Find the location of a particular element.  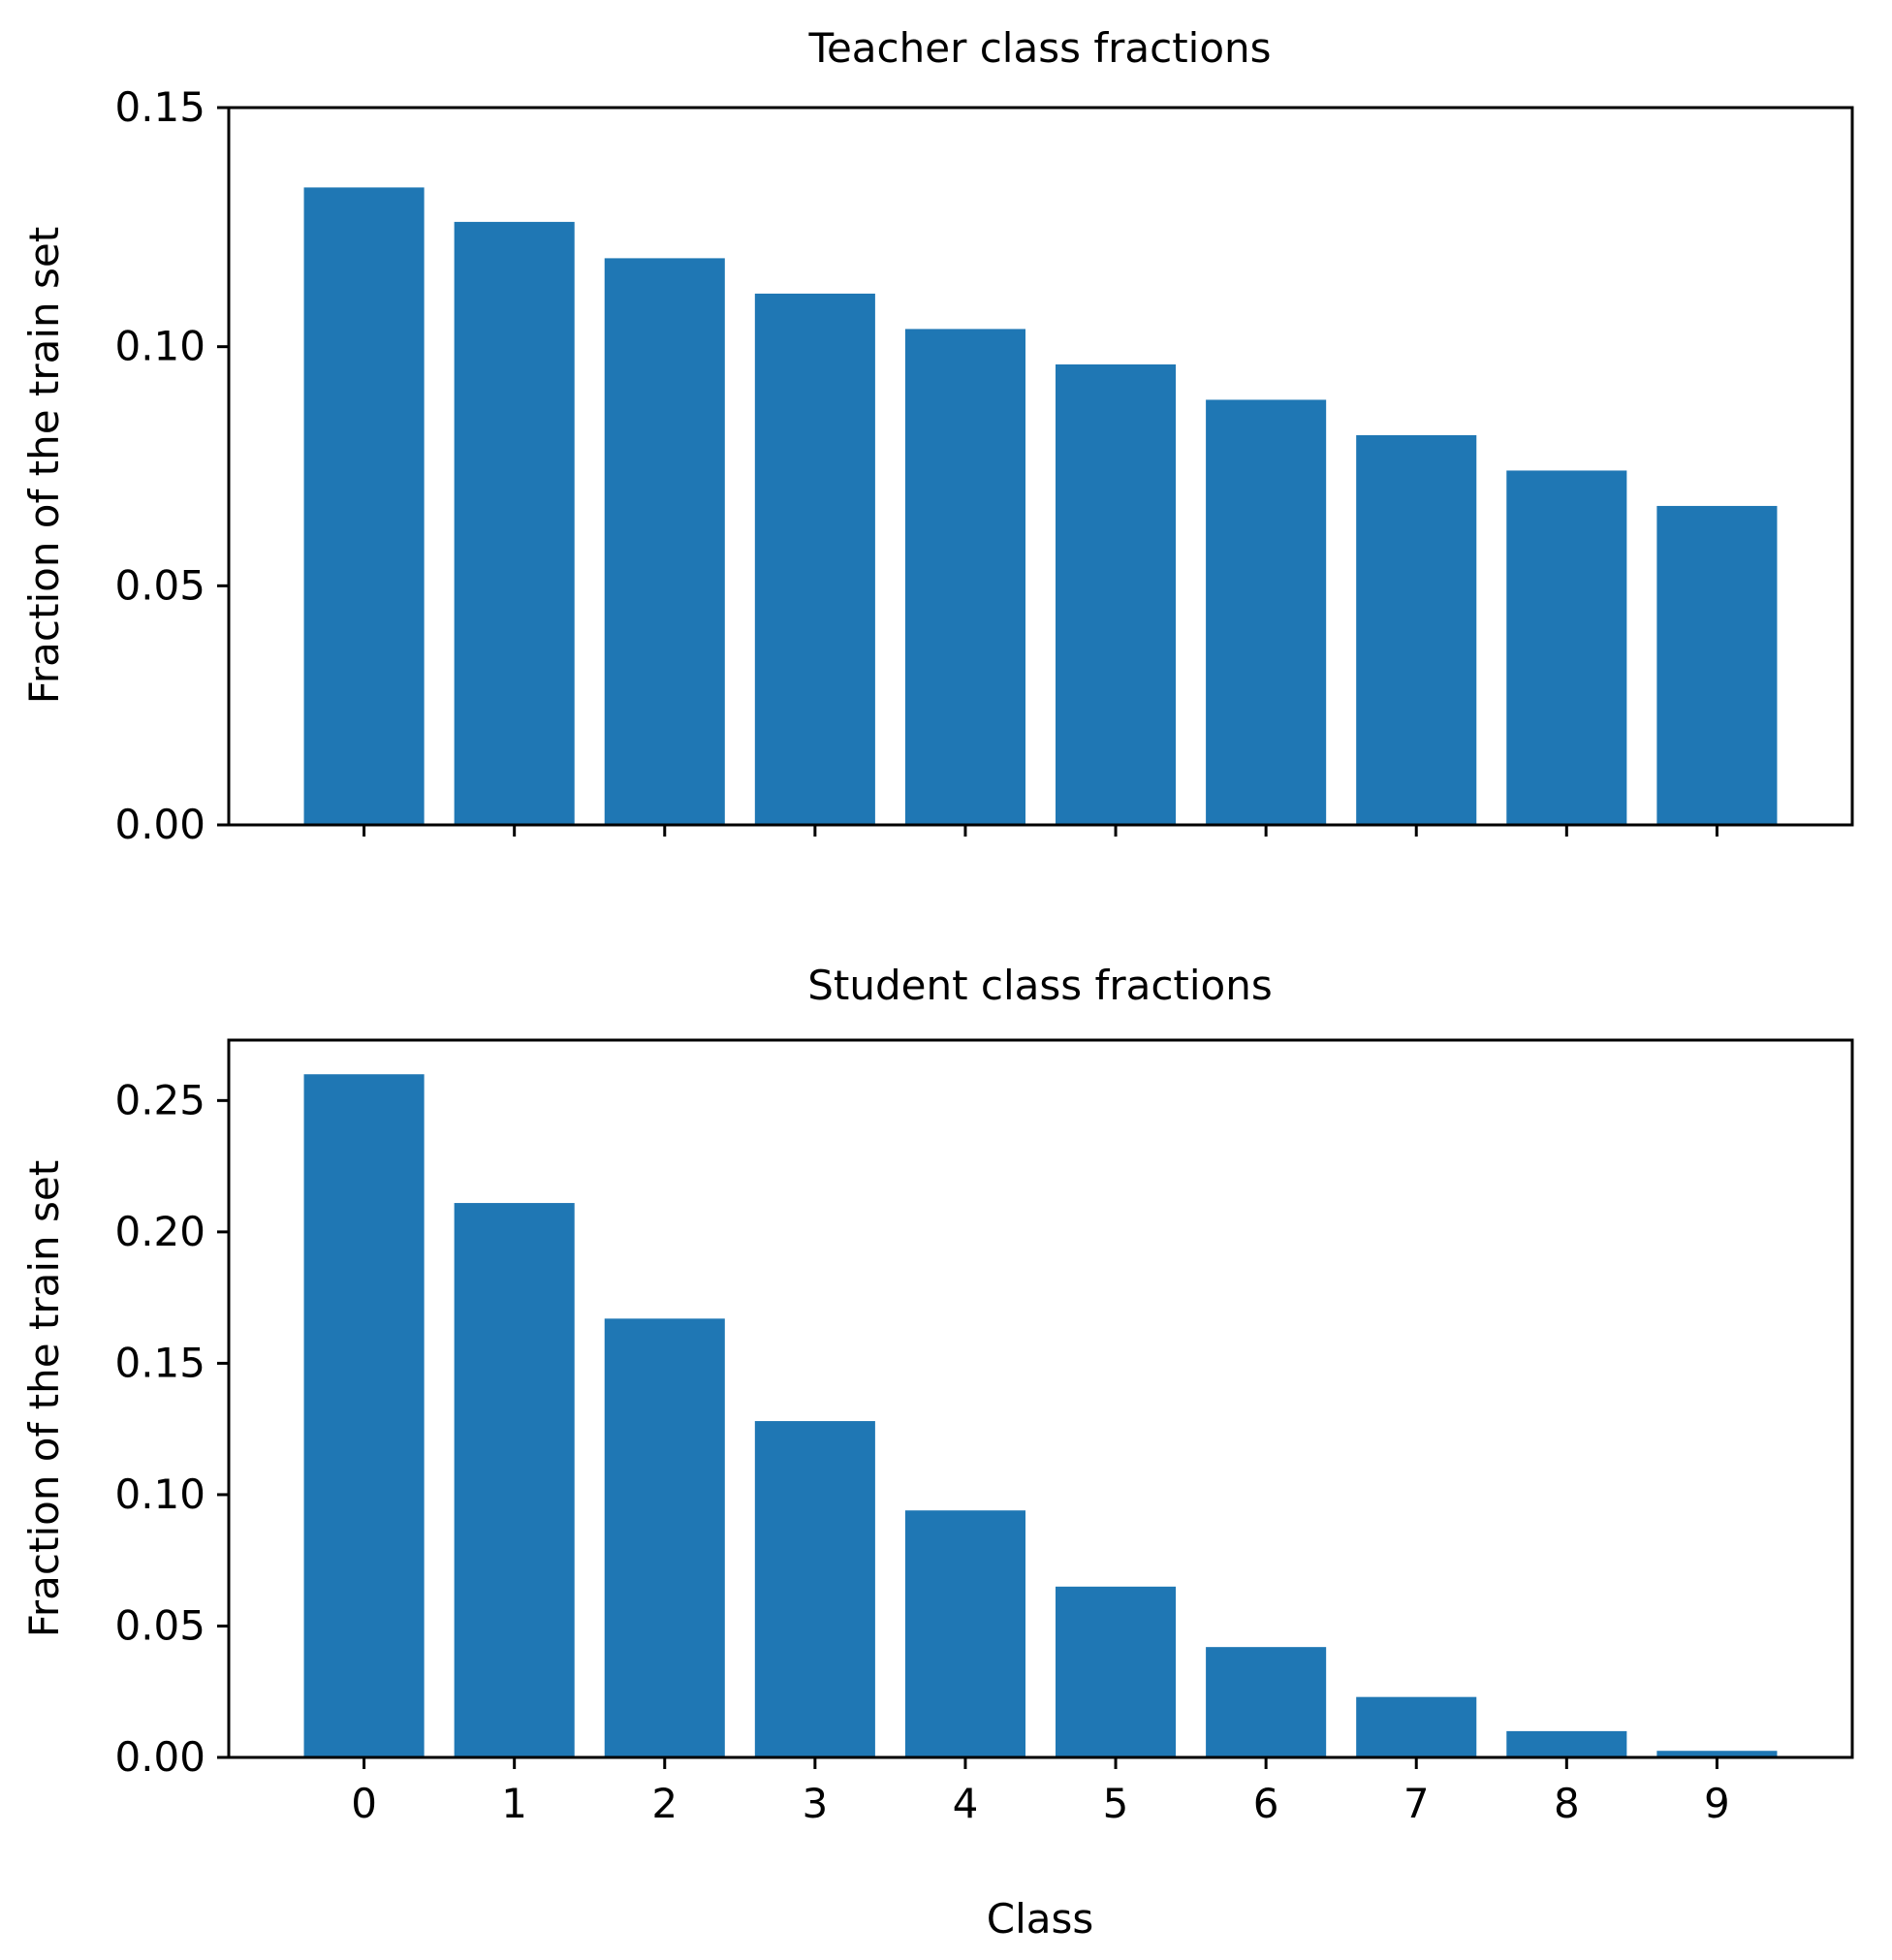

x-tick-label: 7 is located at coordinates (1416, 1803).